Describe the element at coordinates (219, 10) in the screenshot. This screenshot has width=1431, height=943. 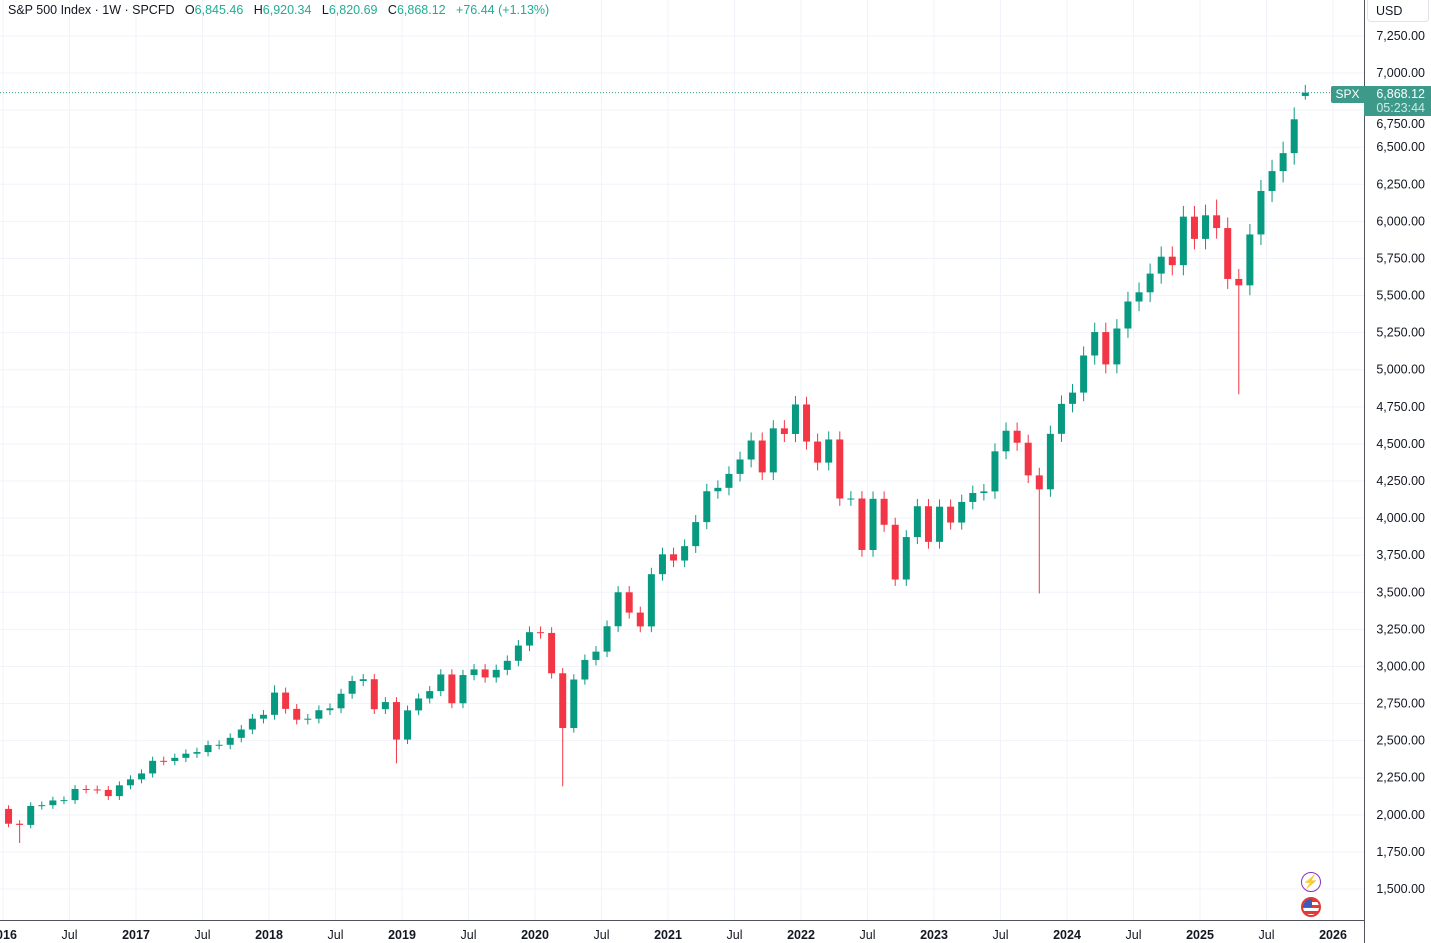
I see `open-value: 6,845.46` at that location.